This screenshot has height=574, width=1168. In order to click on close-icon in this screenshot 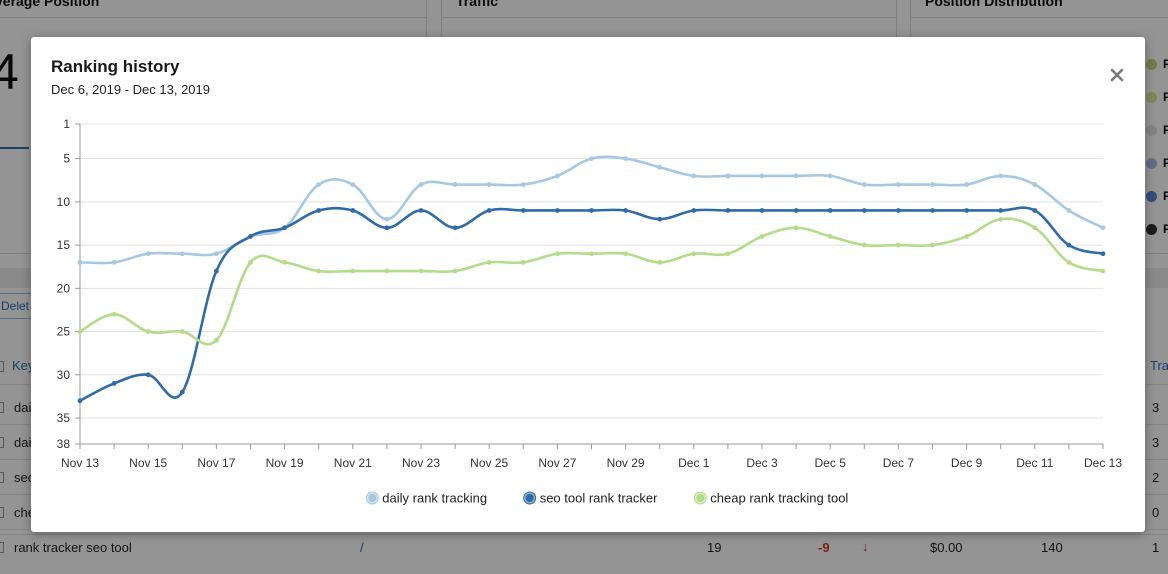, I will do `click(1117, 75)`.